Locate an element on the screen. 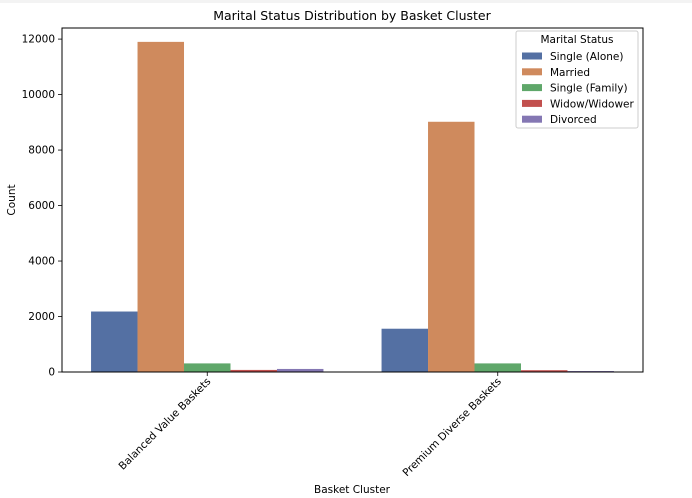  x-tick-label: Balanced Value Baskets is located at coordinates (165, 424).